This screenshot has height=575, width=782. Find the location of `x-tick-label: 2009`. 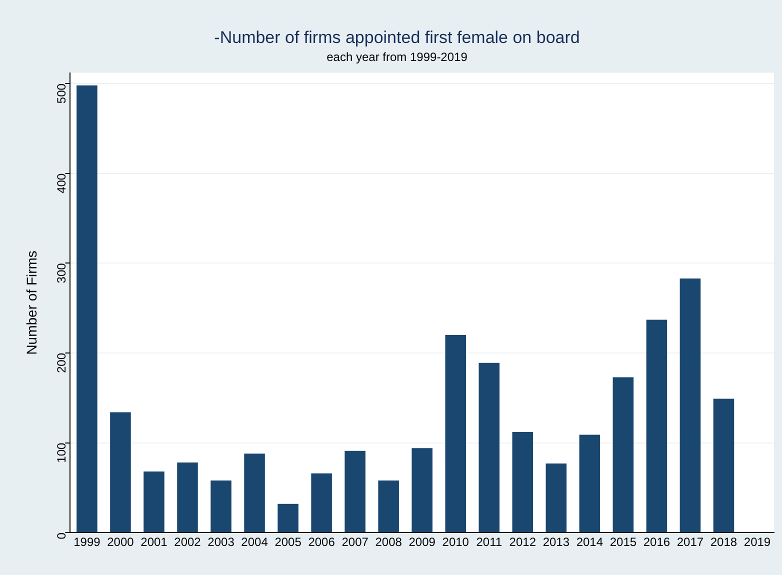

x-tick-label: 2009 is located at coordinates (422, 542).